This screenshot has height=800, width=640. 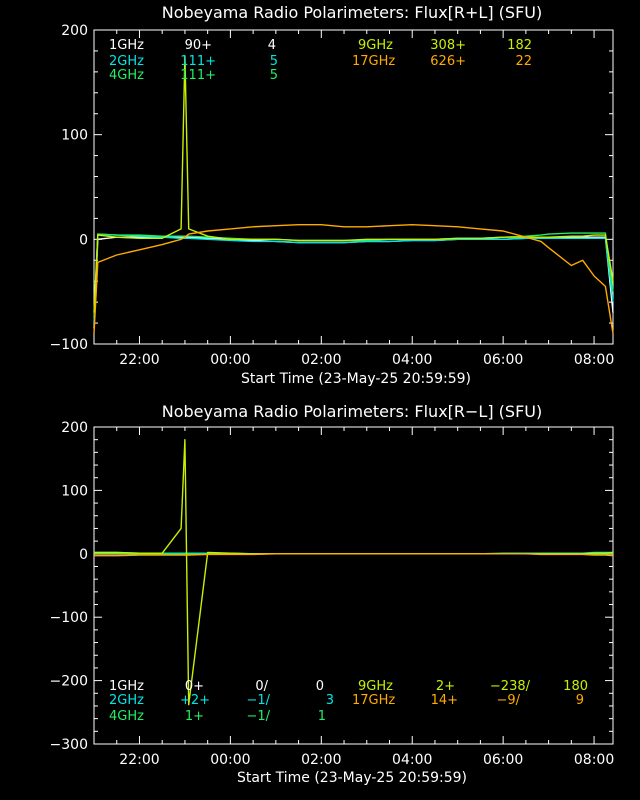 I want to click on legend-value: 1+, so click(x=194, y=716).